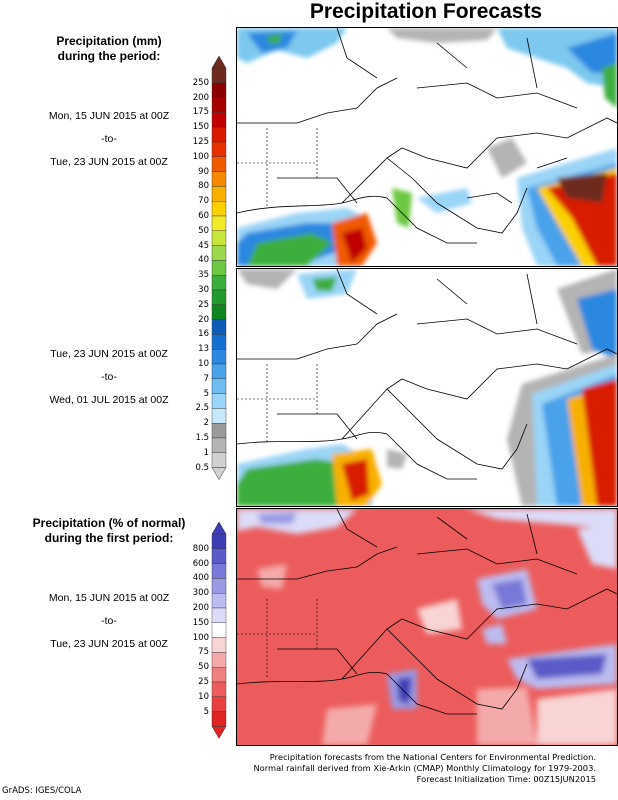 The height and width of the screenshot is (800, 618). I want to click on colorbar-tick-label: 40, so click(203, 260).